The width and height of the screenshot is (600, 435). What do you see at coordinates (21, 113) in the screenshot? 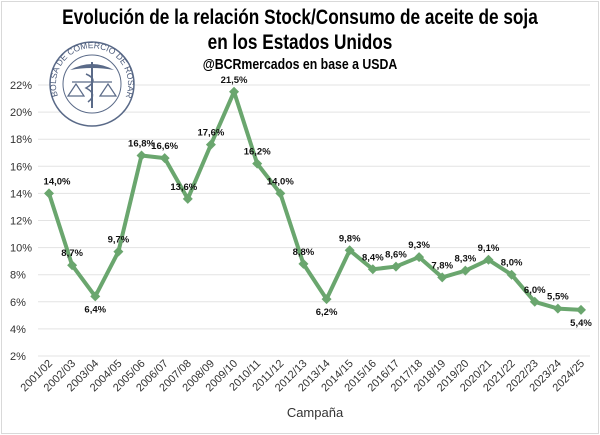
I see `y-tick-label: 20%` at bounding box center [21, 113].